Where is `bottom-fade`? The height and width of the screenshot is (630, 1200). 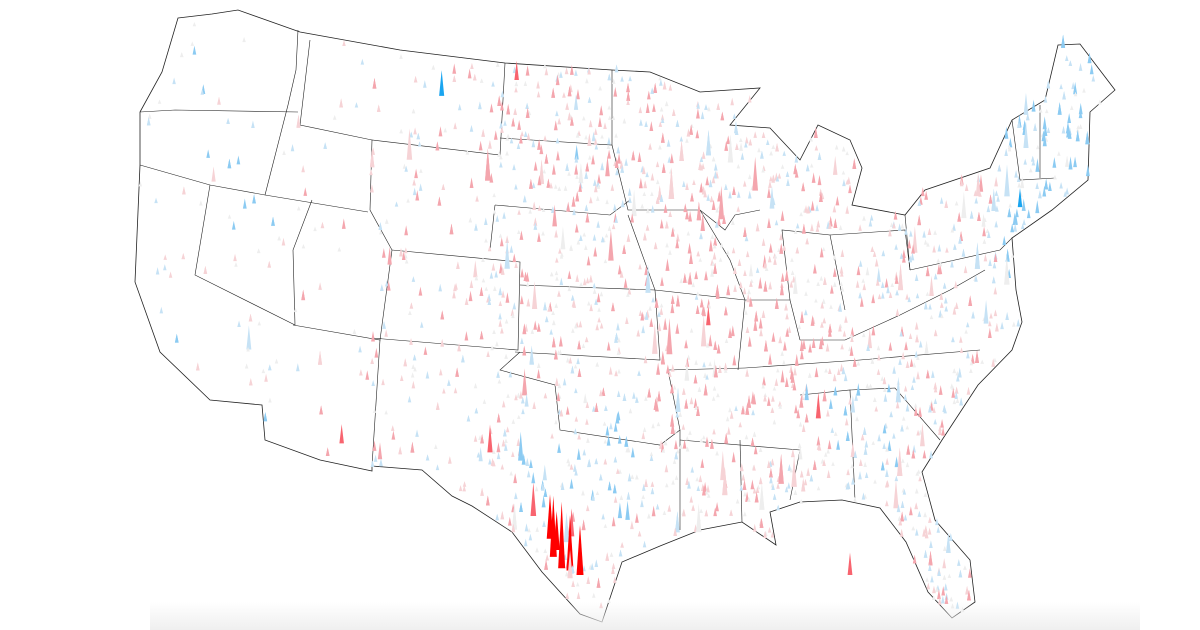 bottom-fade is located at coordinates (645, 616).